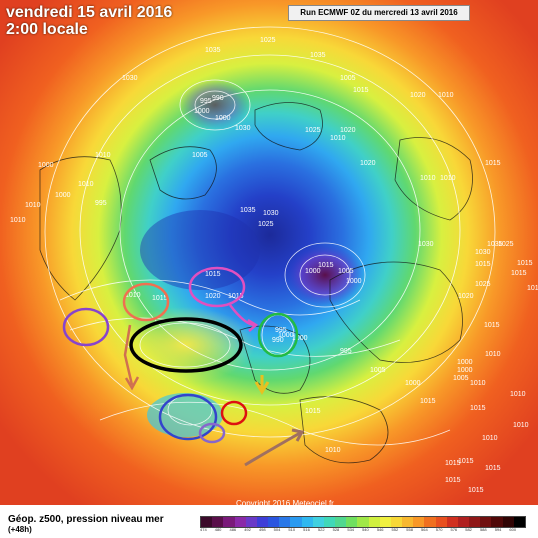 This screenshot has height=538, width=538. I want to click on scale-tick: 528, so click(336, 529).